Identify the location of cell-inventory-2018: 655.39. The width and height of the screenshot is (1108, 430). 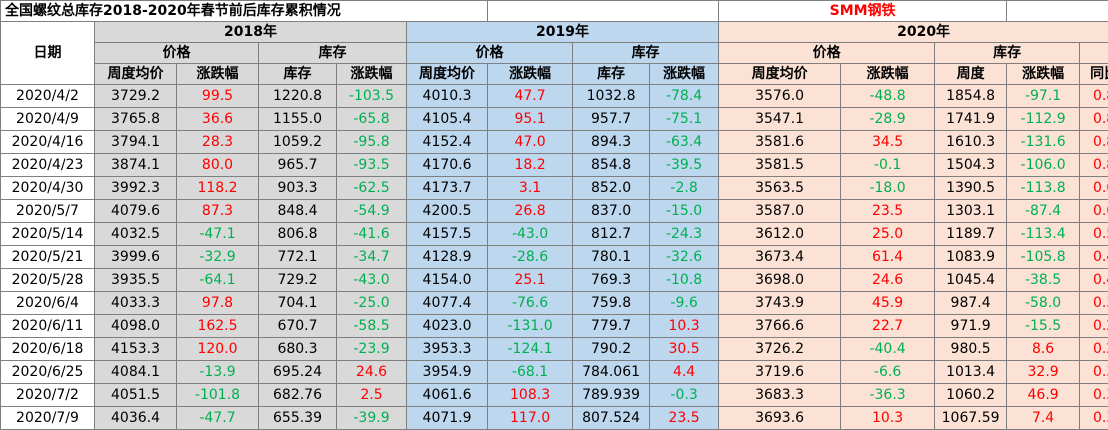
(298, 418).